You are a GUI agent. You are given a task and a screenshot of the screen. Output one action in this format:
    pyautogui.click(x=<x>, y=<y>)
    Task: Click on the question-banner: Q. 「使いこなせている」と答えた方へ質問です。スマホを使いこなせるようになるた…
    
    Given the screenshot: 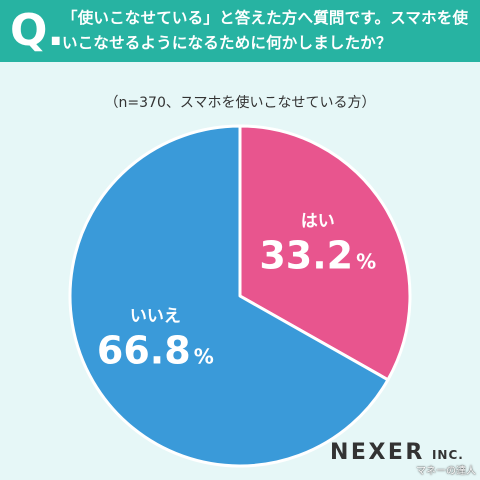 What is the action you would take?
    pyautogui.click(x=240, y=31)
    